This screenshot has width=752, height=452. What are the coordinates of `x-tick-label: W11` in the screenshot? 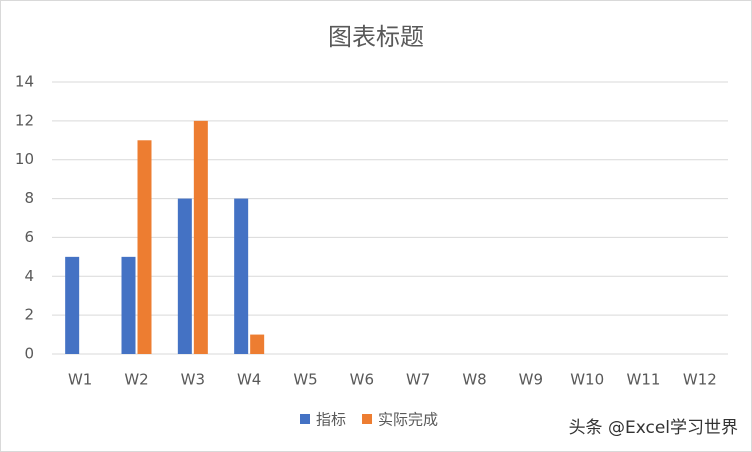 It's located at (644, 380).